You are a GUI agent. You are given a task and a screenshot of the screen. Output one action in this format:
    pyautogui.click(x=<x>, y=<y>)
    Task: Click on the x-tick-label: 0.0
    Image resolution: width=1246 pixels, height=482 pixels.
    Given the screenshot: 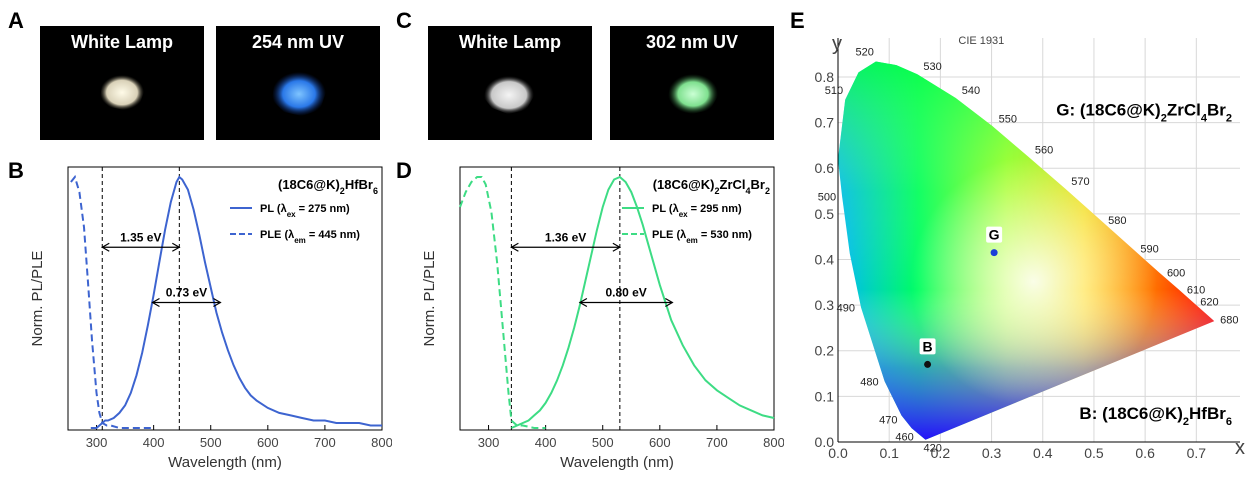 What is the action you would take?
    pyautogui.click(x=838, y=453)
    